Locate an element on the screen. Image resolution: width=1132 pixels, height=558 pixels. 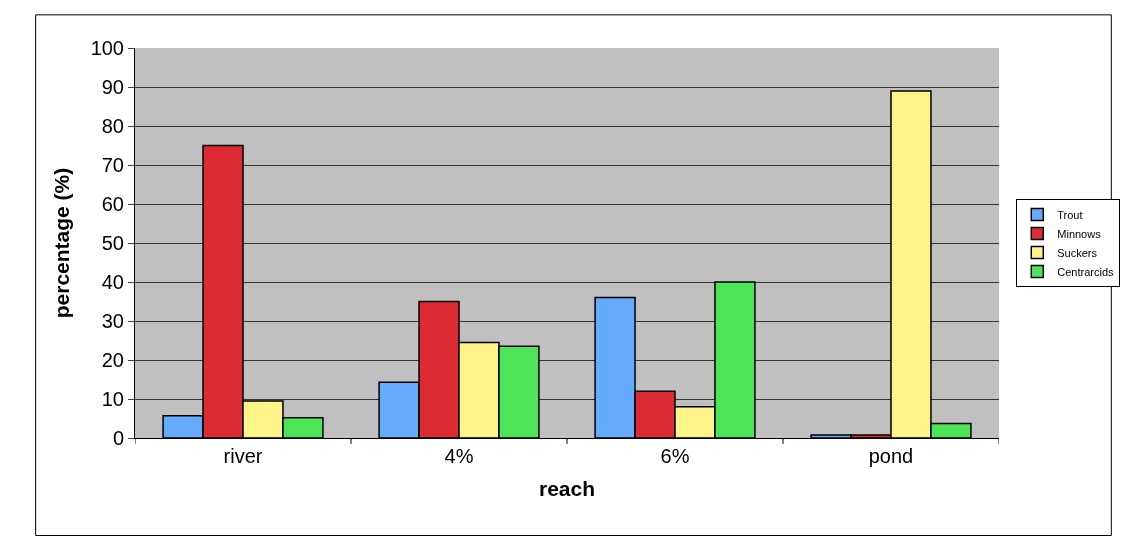
legend-label: Suckers is located at coordinates (1077, 252).